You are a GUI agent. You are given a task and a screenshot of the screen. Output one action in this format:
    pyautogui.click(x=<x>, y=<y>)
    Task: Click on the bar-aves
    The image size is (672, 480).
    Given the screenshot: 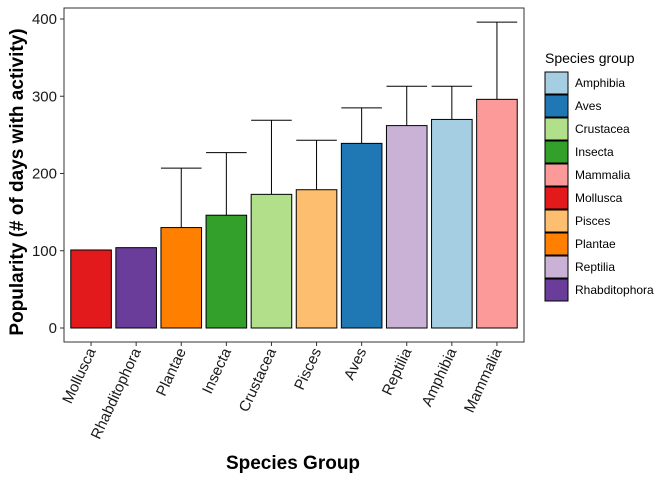 What is the action you would take?
    pyautogui.click(x=361, y=235)
    